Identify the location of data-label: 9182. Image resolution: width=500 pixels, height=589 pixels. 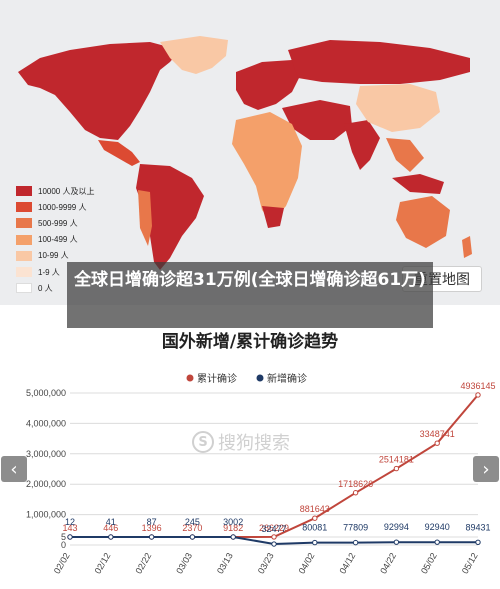
(233, 528).